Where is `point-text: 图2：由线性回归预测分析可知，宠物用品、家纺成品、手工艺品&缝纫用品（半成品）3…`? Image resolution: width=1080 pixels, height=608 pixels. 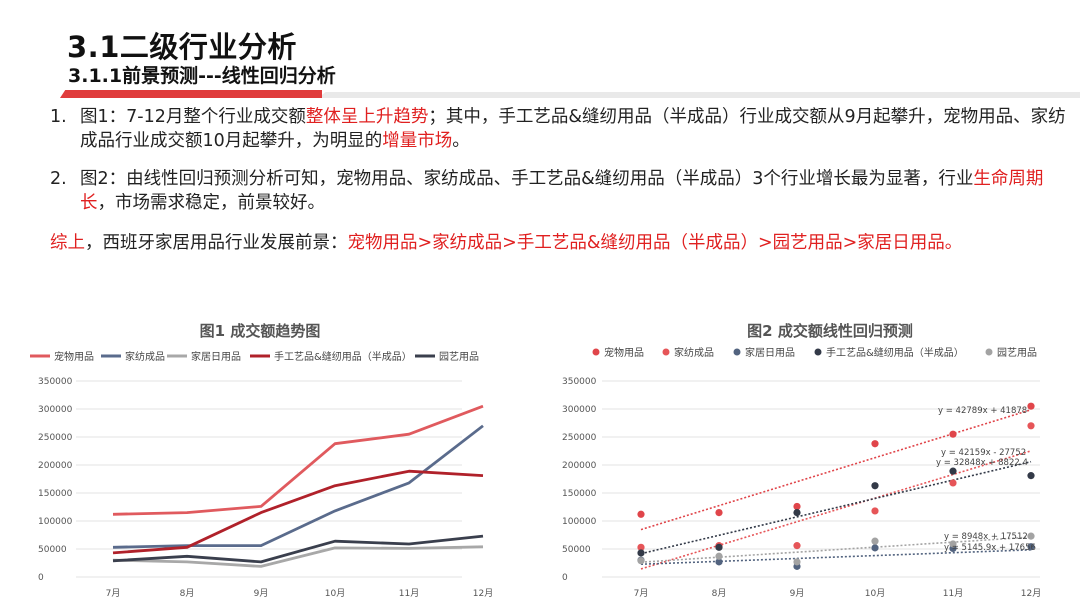 point-text: 图2：由线性回归预测分析可知，宠物用品、家纺成品、手工艺品&缝纫用品（半成品）3… is located at coordinates (575, 191).